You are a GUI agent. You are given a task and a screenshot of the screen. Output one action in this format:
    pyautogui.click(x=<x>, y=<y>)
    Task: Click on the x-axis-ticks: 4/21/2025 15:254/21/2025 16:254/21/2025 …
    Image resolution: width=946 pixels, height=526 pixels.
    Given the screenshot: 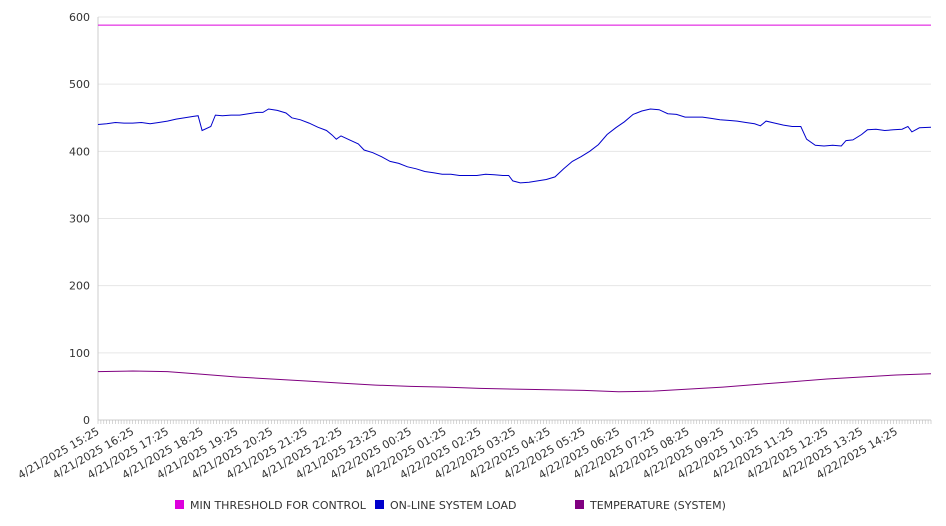 What is the action you would take?
    pyautogui.click(x=458, y=453)
    